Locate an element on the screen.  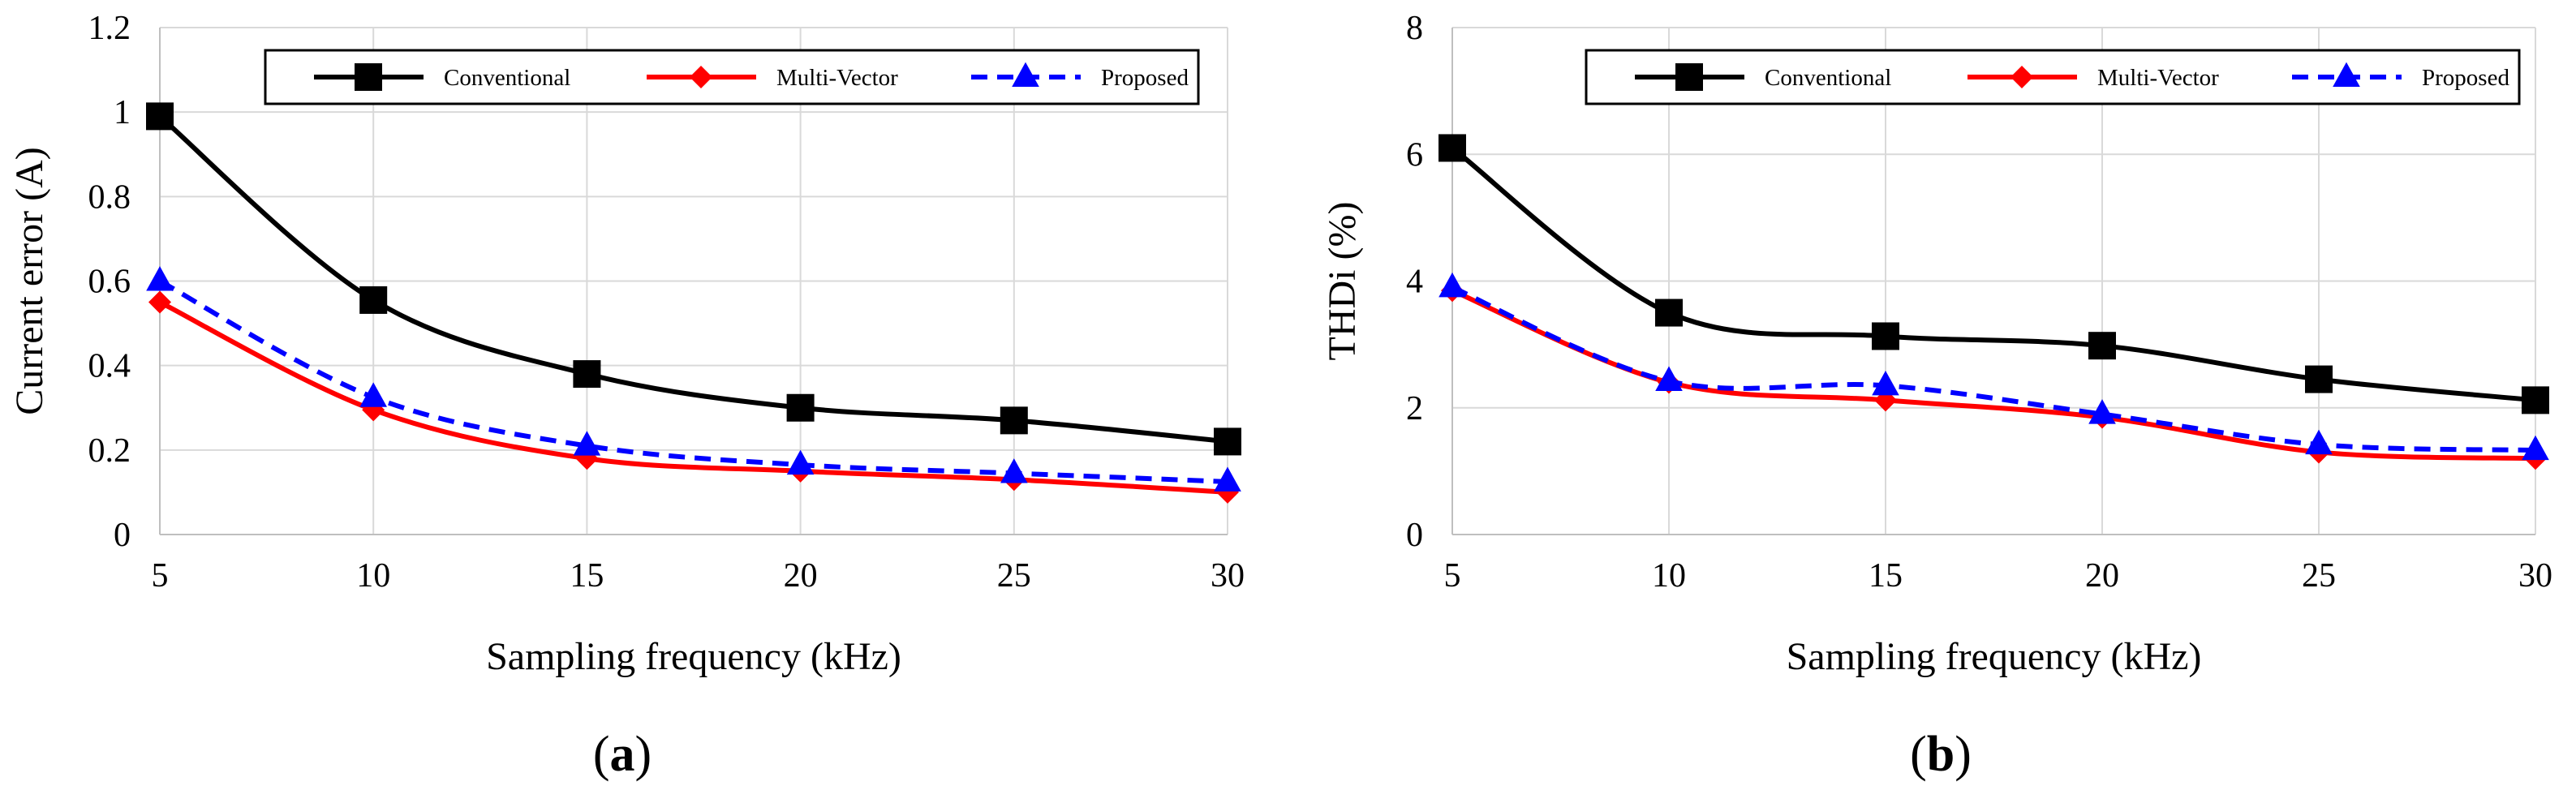
y-tick-label: 0.8 is located at coordinates (110, 197).